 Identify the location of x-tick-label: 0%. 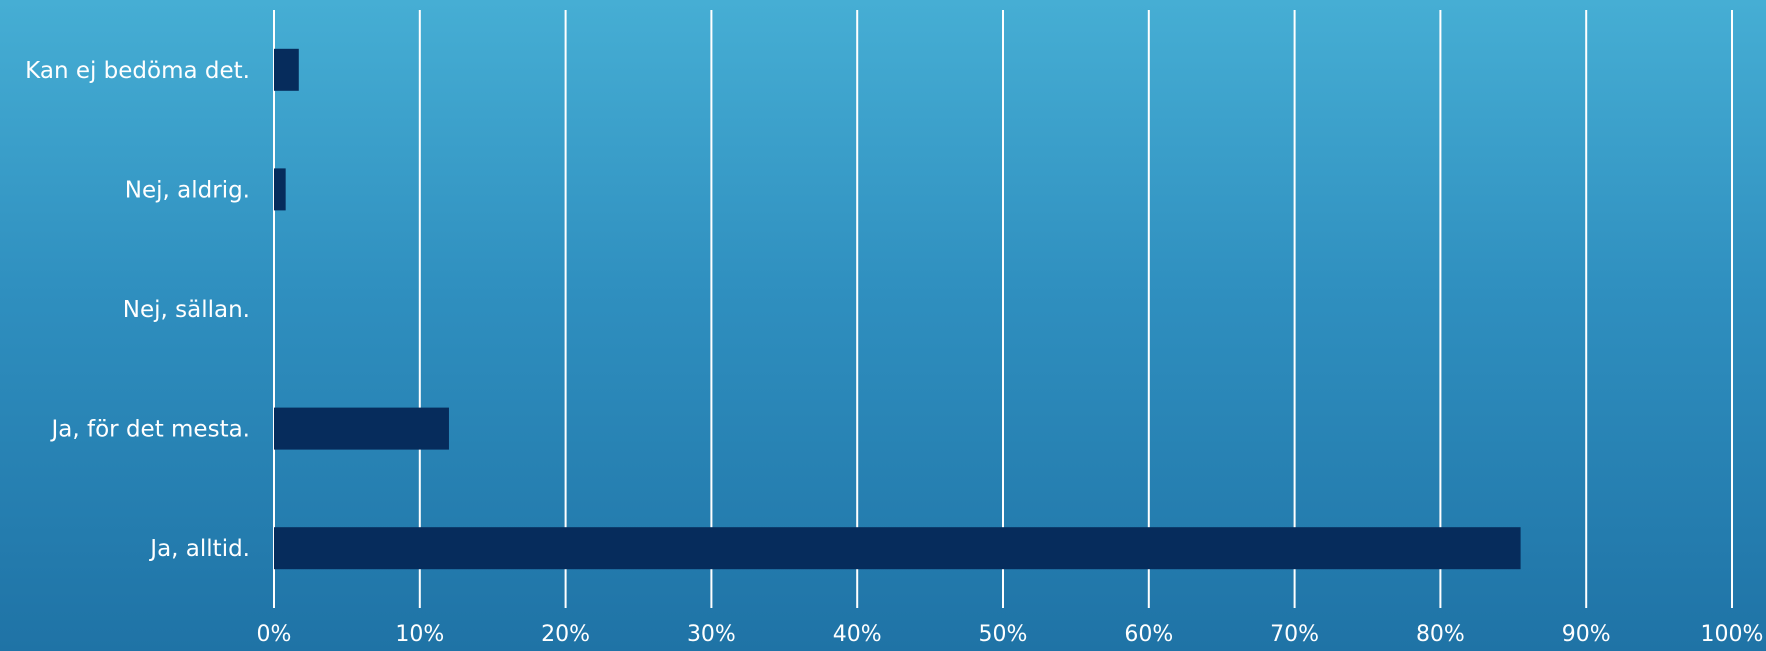
(274, 634).